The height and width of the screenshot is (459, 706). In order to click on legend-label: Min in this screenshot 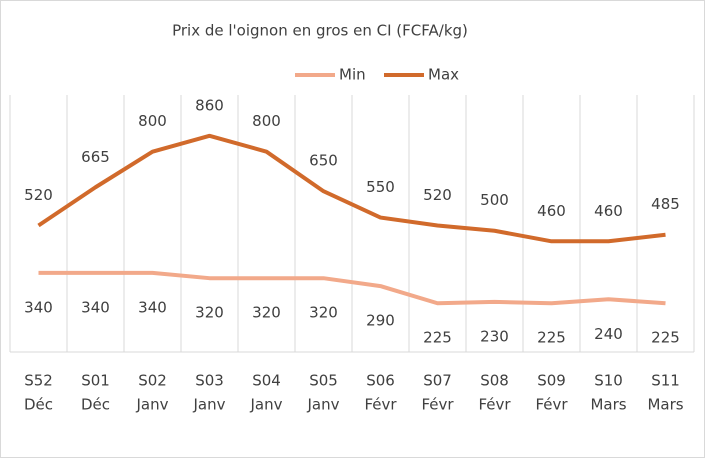, I will do `click(352, 75)`.